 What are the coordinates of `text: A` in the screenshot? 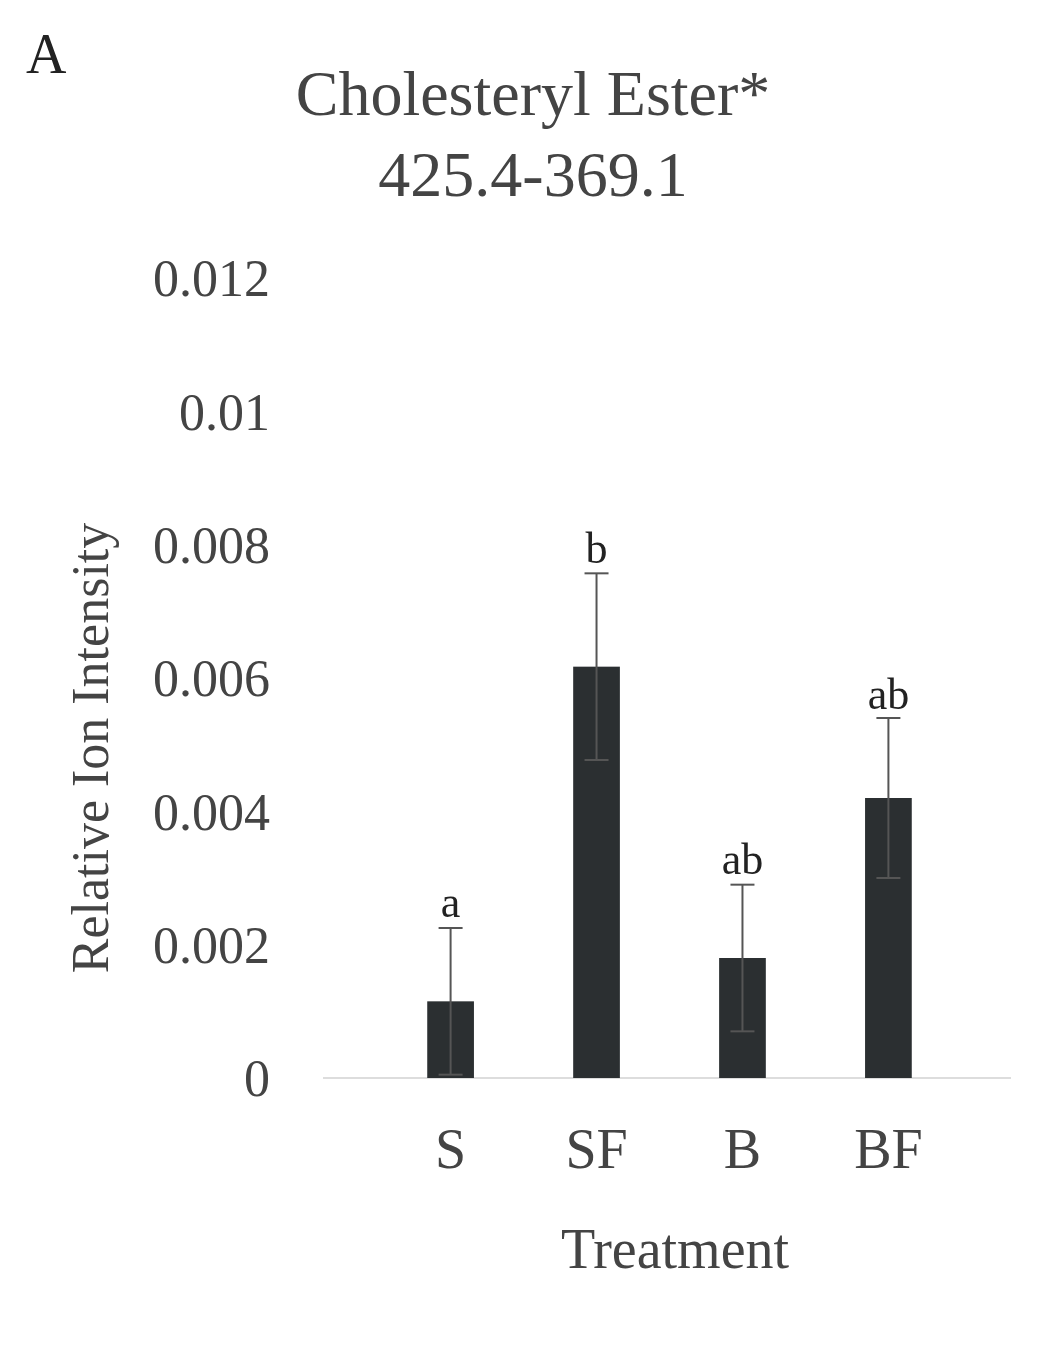 It's located at (46, 54).